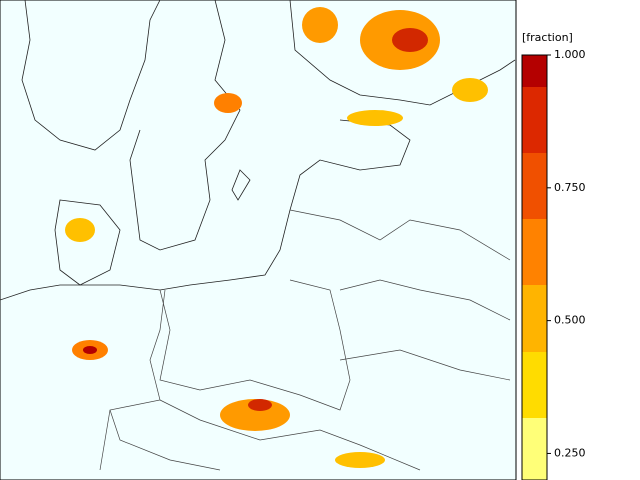  I want to click on field-germany-core, so click(90, 350).